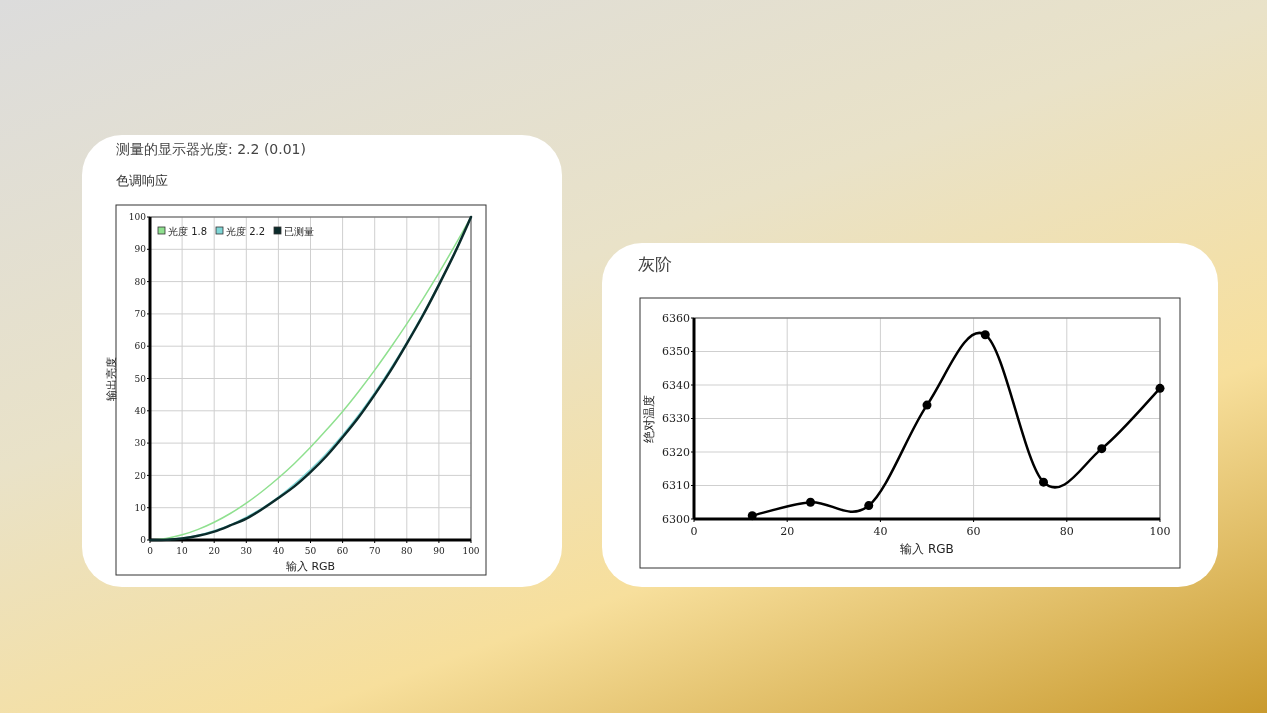  Describe the element at coordinates (112, 378) in the screenshot. I see `y-axis-title: 输出亮度` at that location.